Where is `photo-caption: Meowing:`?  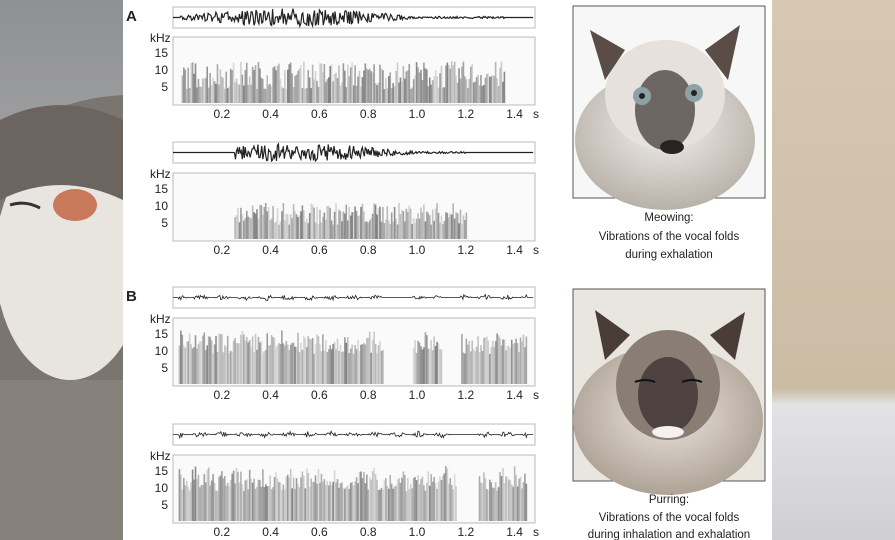
photo-caption: Meowing: is located at coordinates (668, 218).